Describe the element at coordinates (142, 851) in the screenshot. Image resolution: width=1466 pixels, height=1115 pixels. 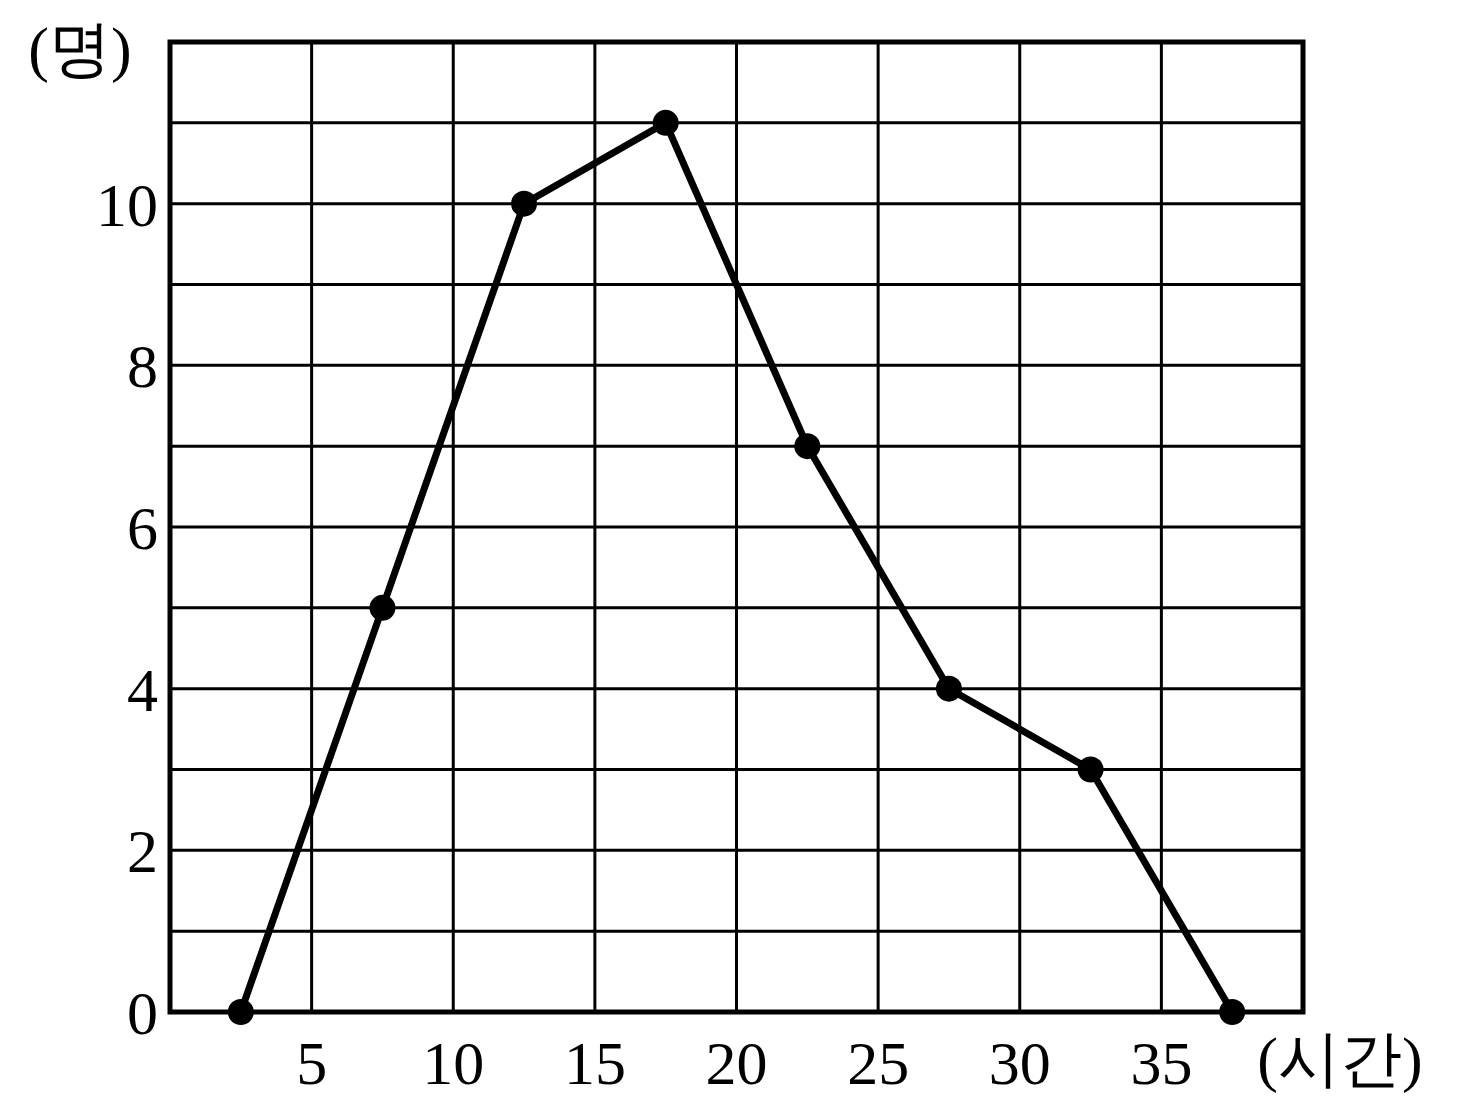
I see `y-tick-label: 2` at that location.